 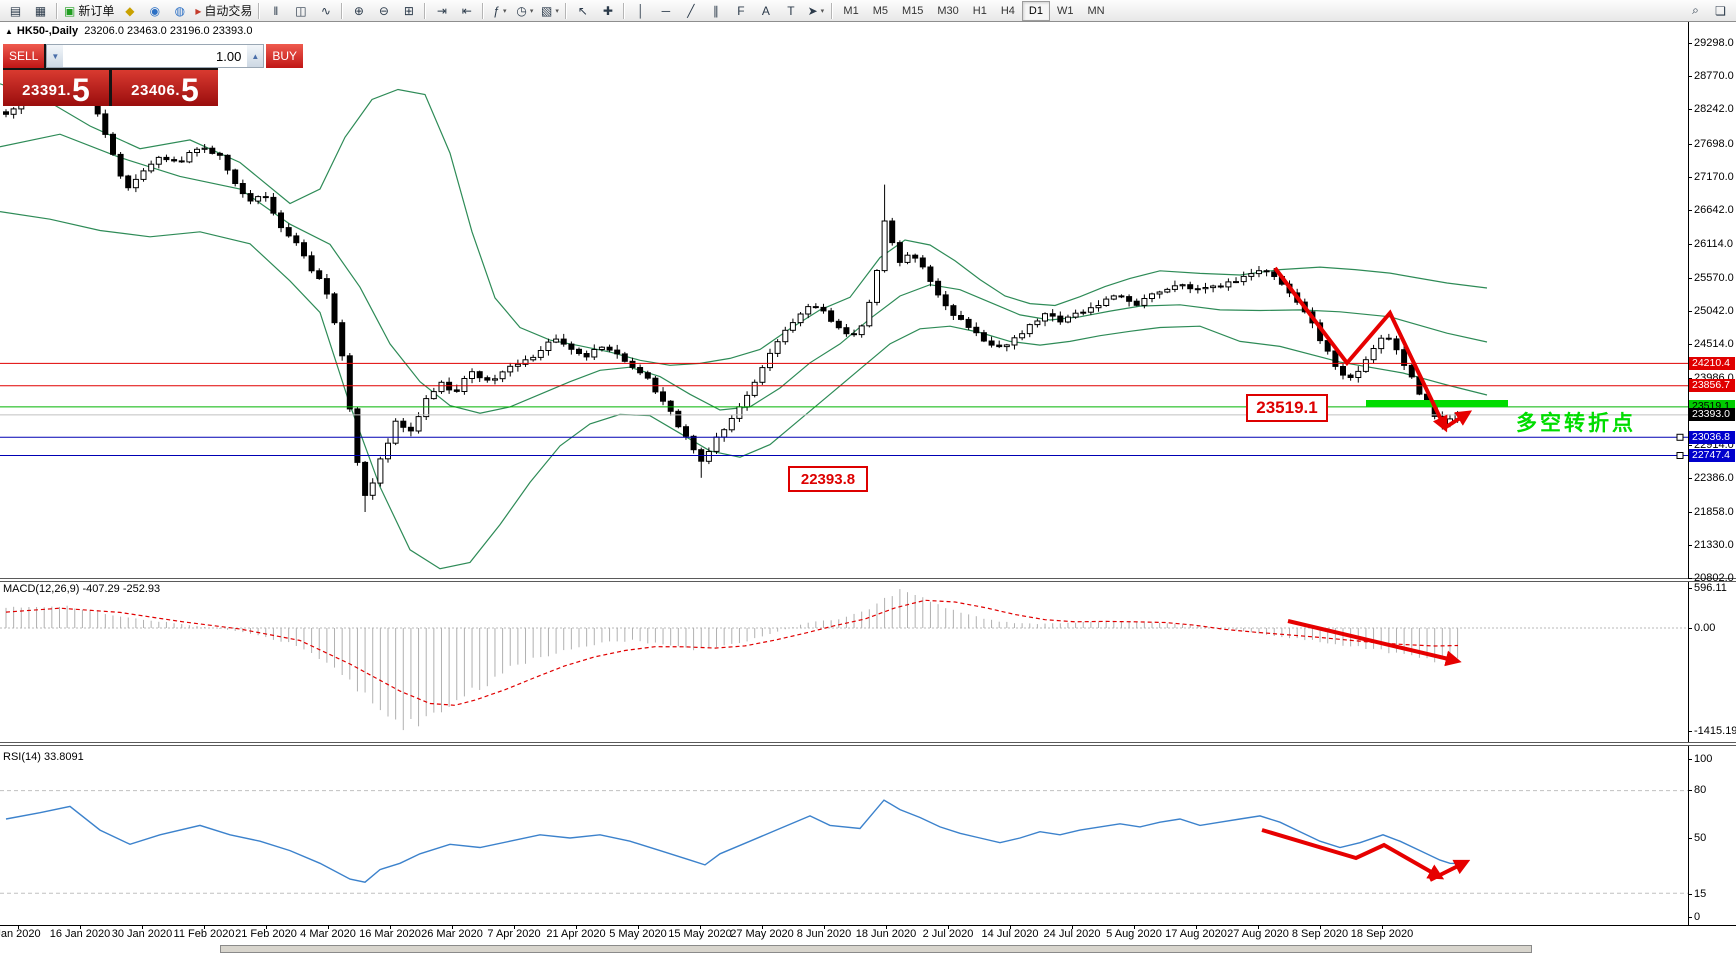 What do you see at coordinates (328, 934) in the screenshot?
I see `date-label: 4 Mar 2020` at bounding box center [328, 934].